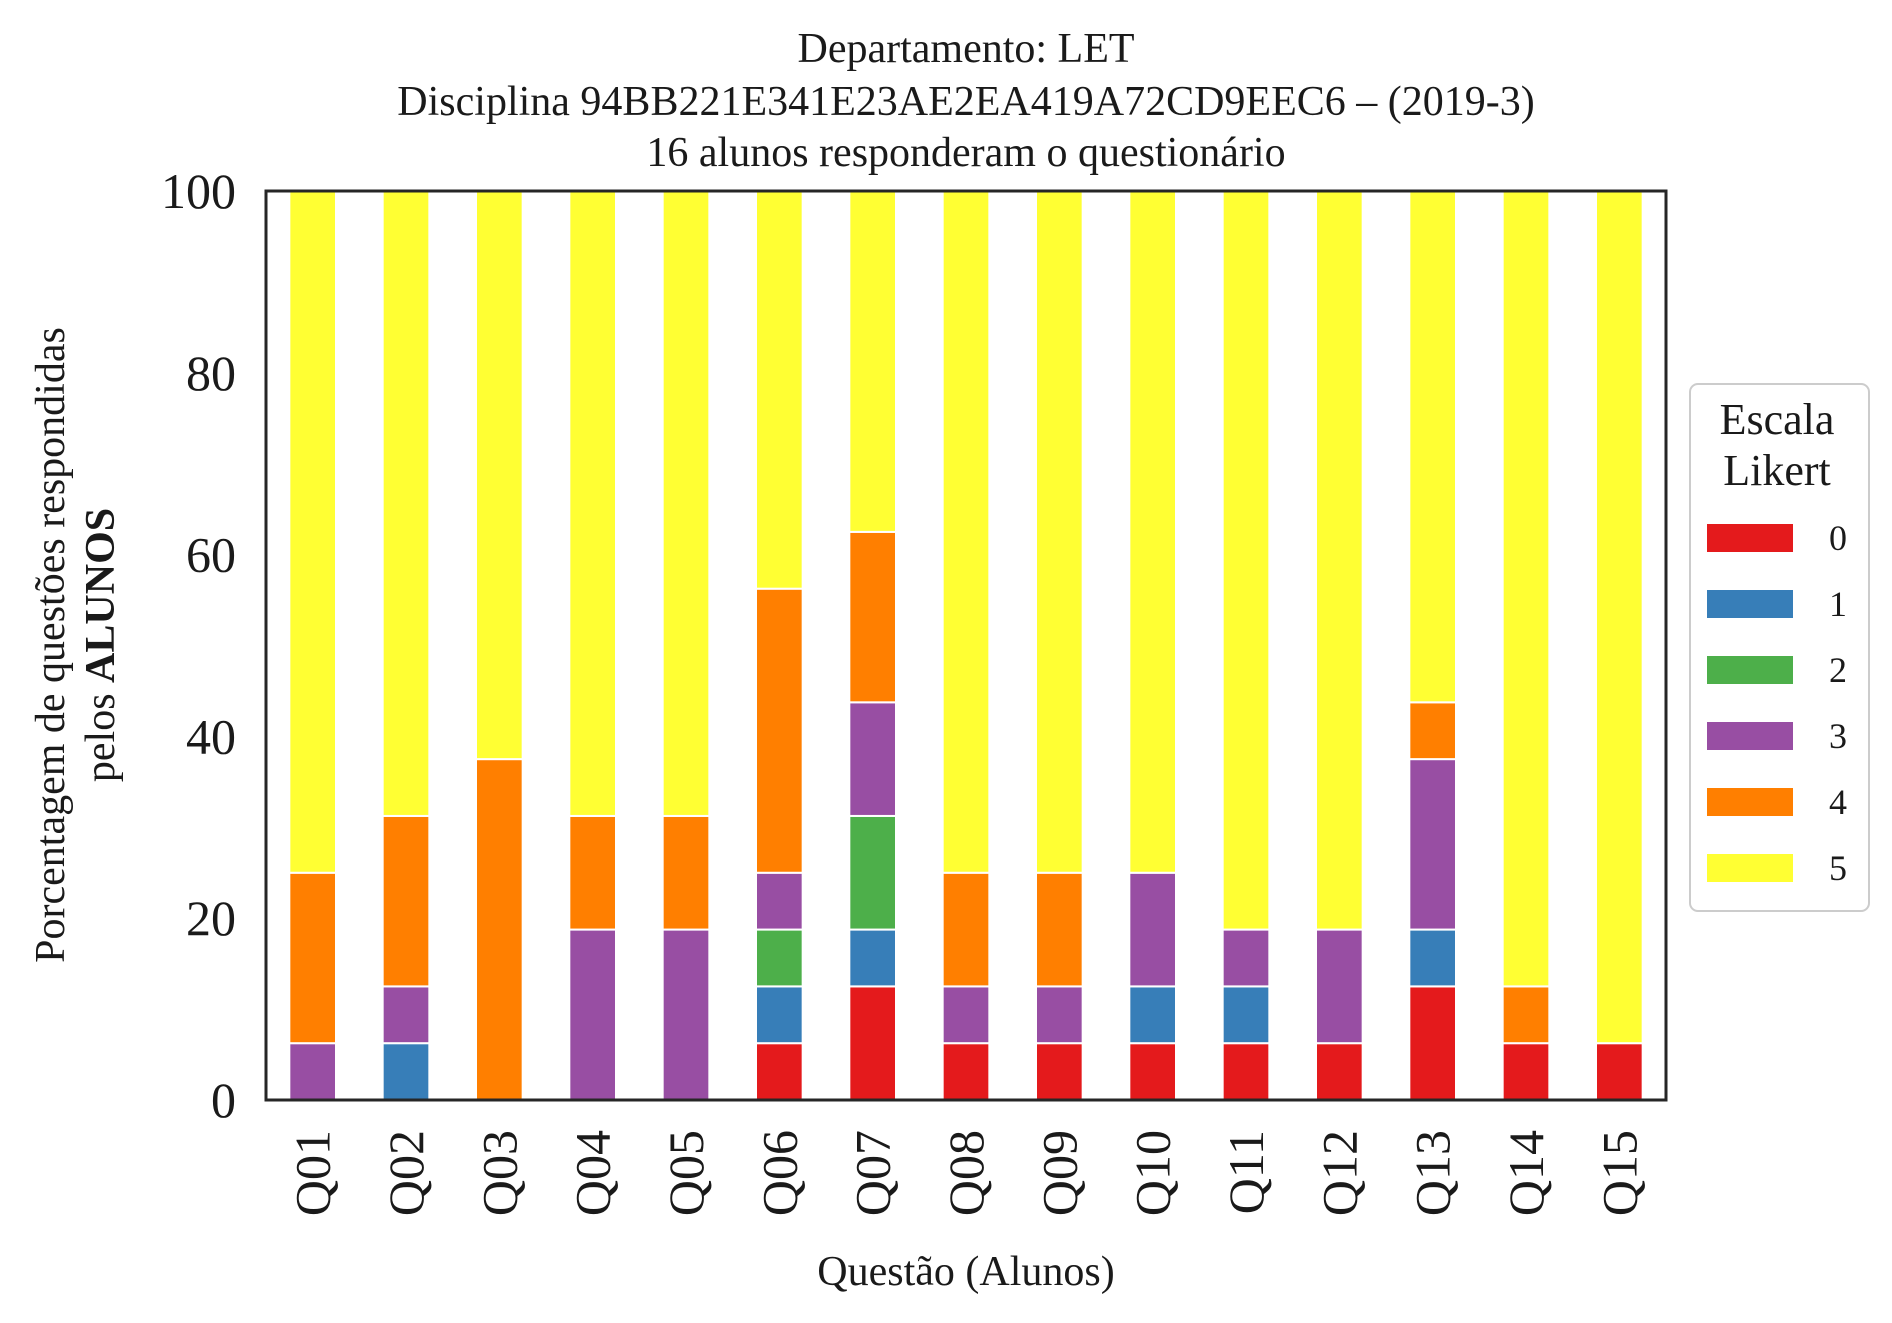 Image resolution: width=1892 pixels, height=1323 pixels. Describe the element at coordinates (965, 1272) in the screenshot. I see `x-axis-label: Questão (Alunos)` at that location.